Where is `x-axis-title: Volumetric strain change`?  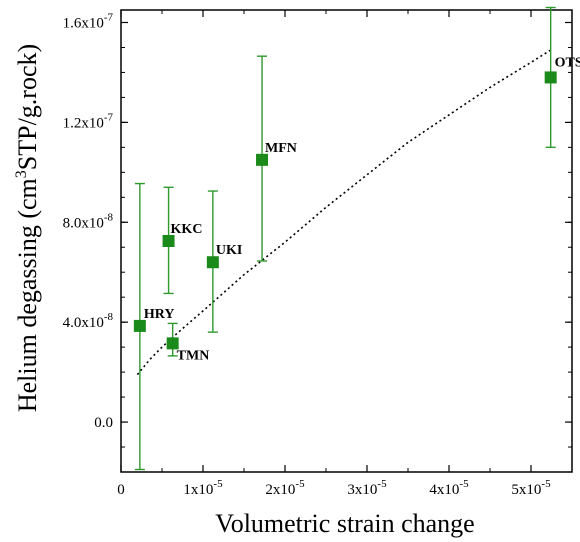 x-axis-title: Volumetric strain change is located at coordinates (344, 523).